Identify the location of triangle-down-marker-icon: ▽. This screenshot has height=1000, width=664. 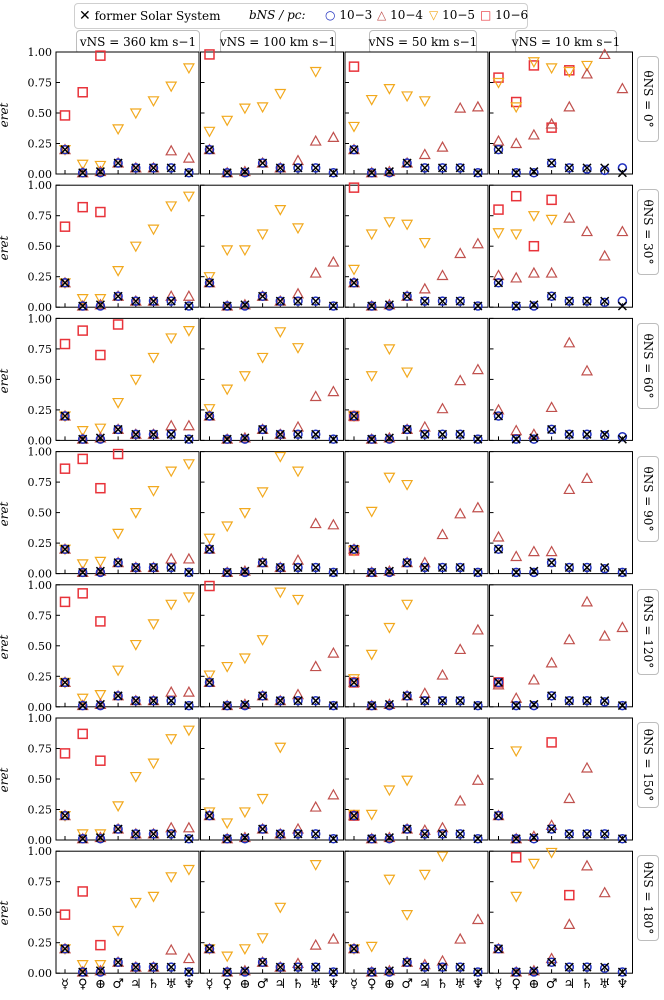
(434, 15).